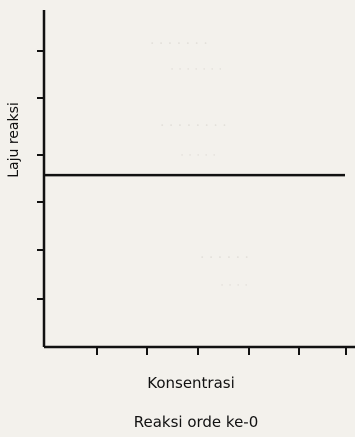 Image resolution: width=355 pixels, height=437 pixels. I want to click on background-text: · · · · · · ·, so click(179, 44).